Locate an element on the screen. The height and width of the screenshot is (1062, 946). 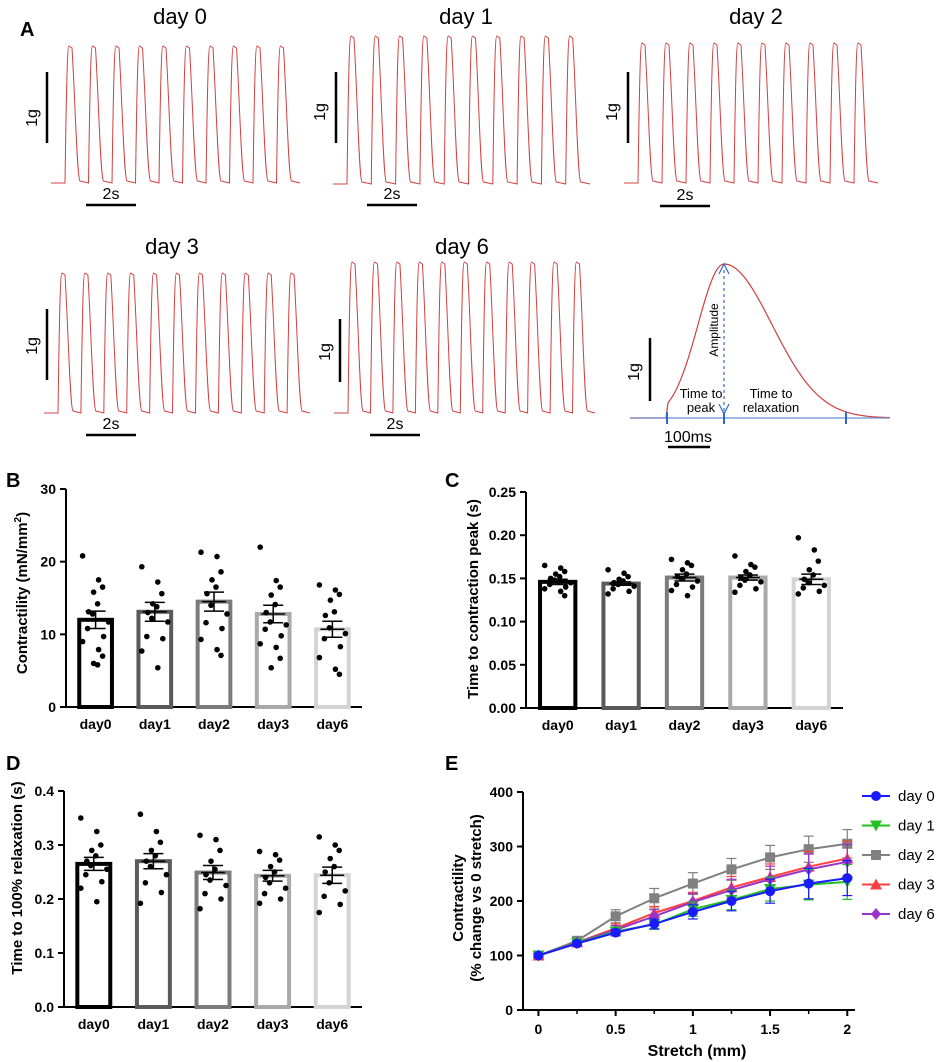
trace-day6 is located at coordinates (465, 337).